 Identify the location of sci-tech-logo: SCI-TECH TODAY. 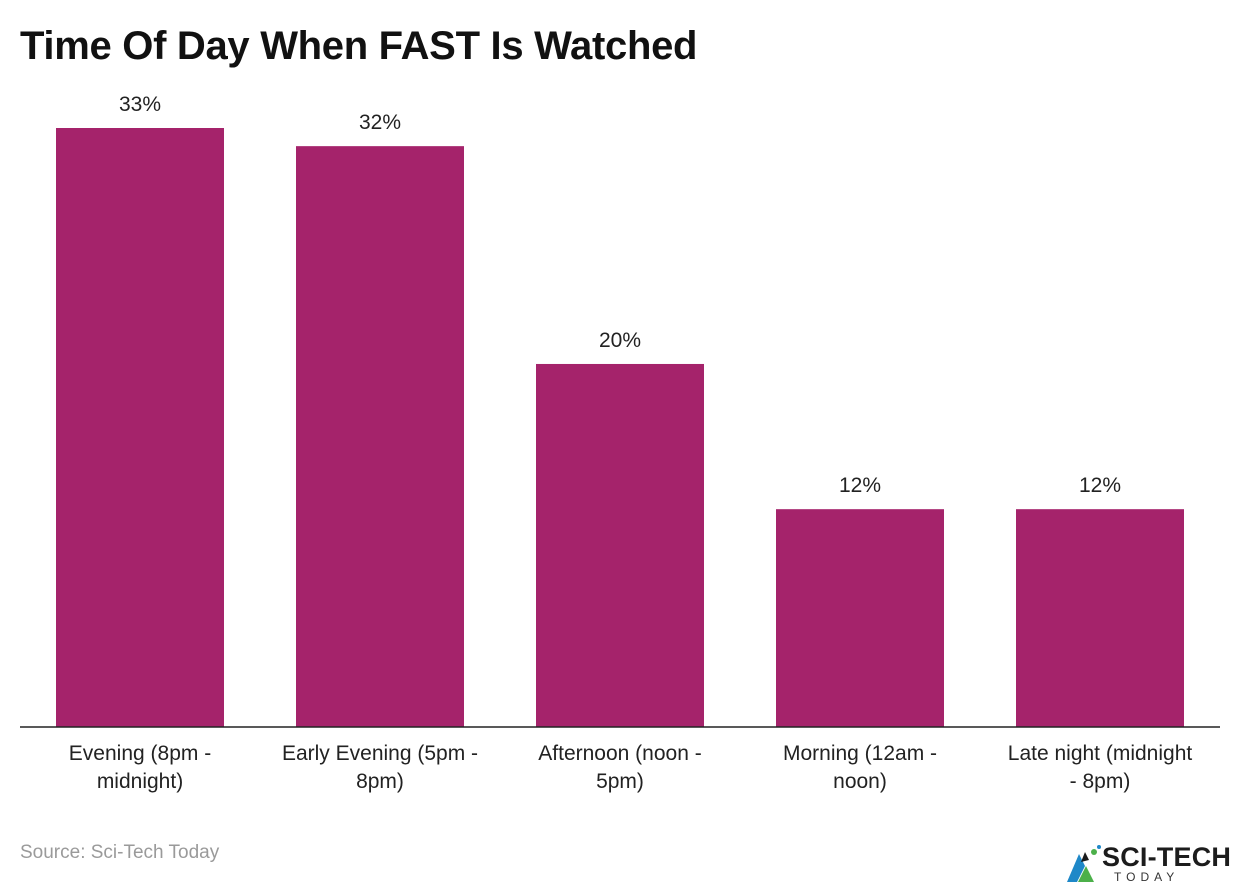
(1150, 863).